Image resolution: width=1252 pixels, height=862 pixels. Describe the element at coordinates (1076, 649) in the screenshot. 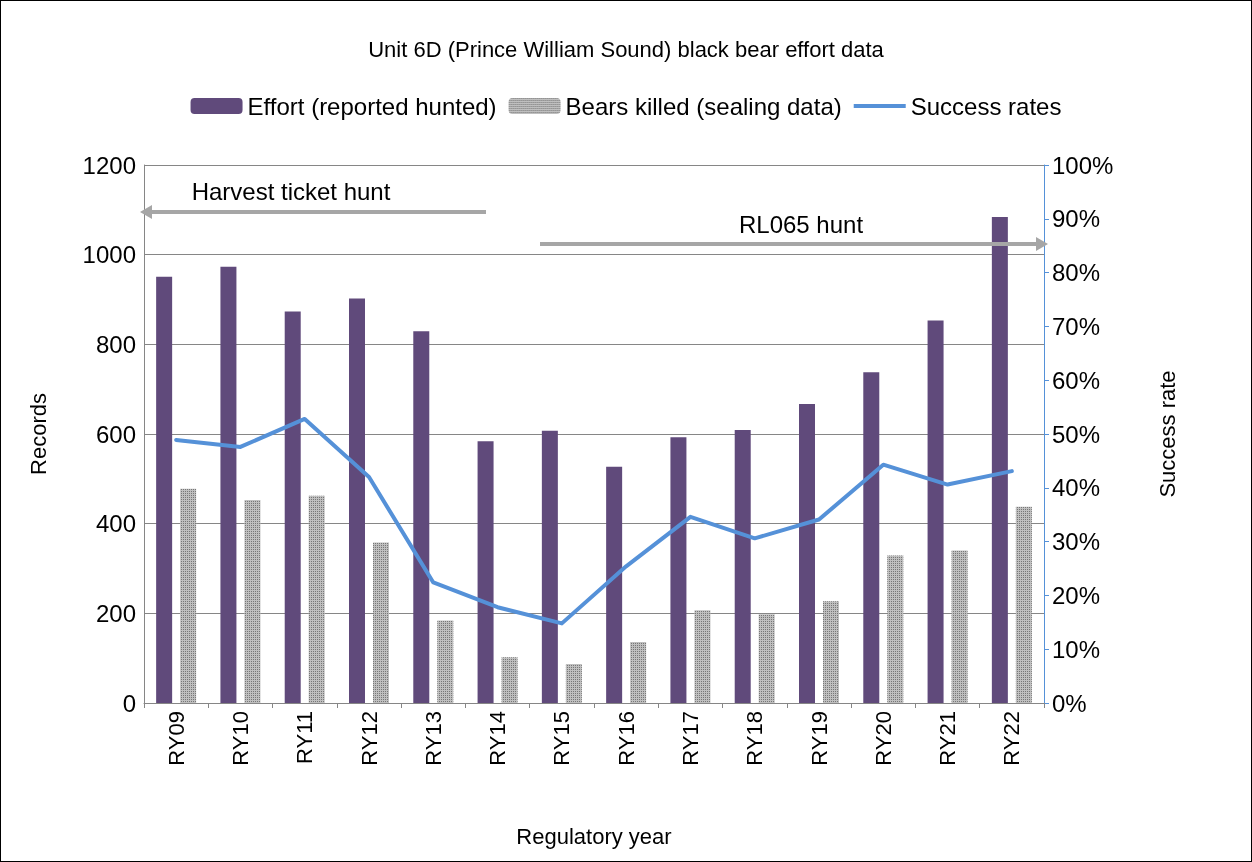

I see `y2-tick-label: 10%` at that location.